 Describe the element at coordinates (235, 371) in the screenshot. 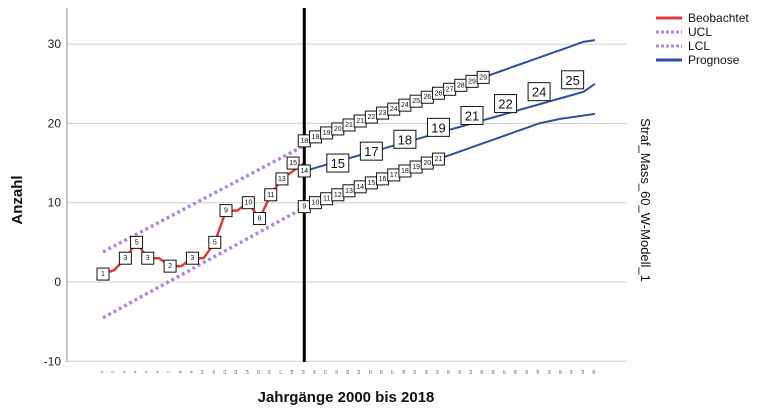

I see `x-tick-label: 13` at that location.